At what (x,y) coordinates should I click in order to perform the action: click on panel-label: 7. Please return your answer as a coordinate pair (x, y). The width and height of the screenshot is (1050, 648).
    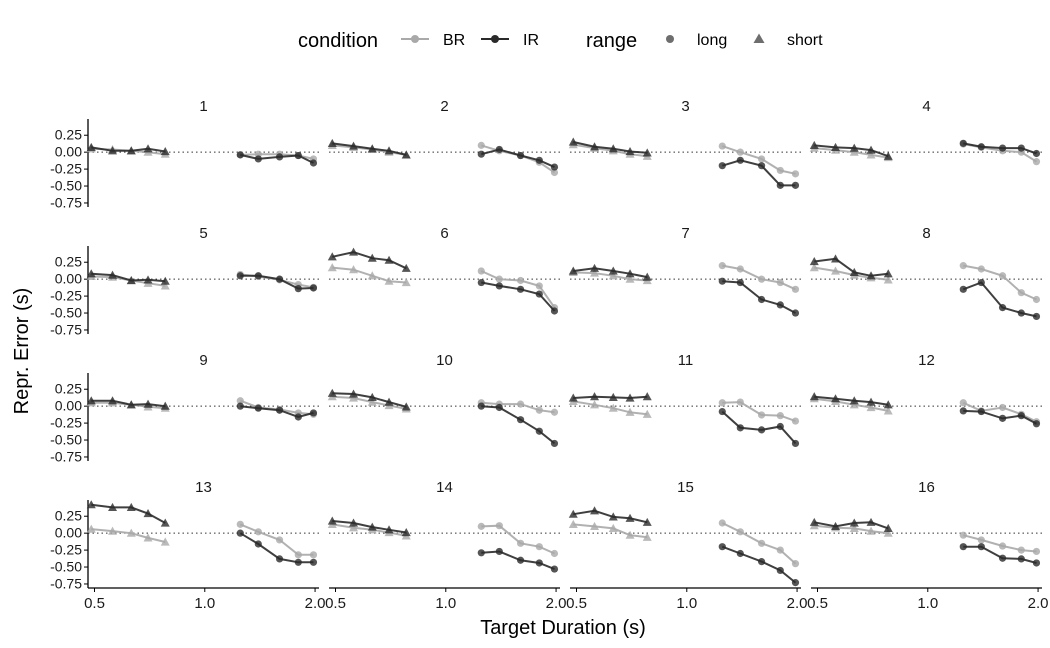
    Looking at the image, I should click on (685, 233).